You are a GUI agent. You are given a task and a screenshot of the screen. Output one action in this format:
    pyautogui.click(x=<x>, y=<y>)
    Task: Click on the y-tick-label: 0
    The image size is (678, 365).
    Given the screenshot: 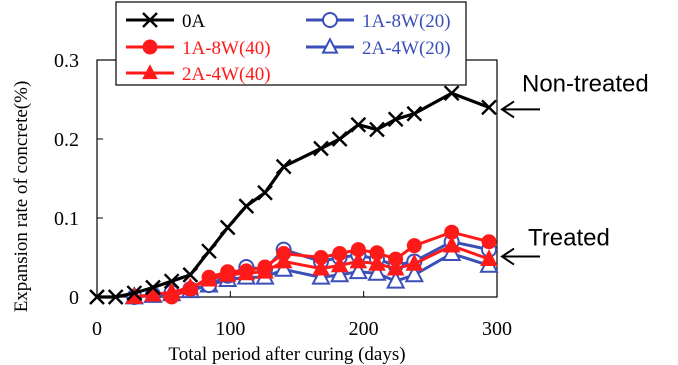 What is the action you would take?
    pyautogui.click(x=74, y=298)
    